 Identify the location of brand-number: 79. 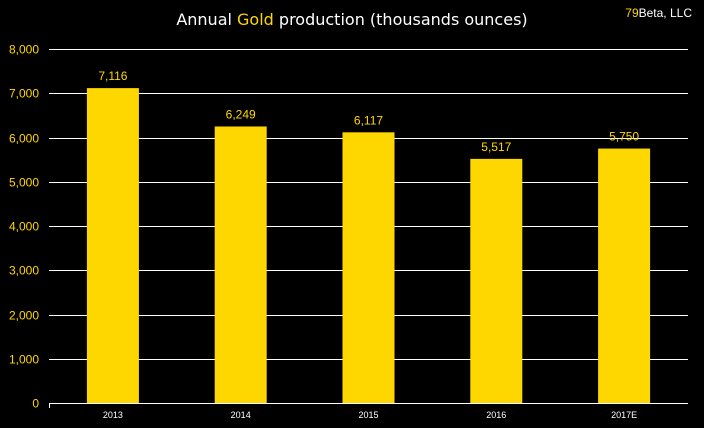
(632, 13).